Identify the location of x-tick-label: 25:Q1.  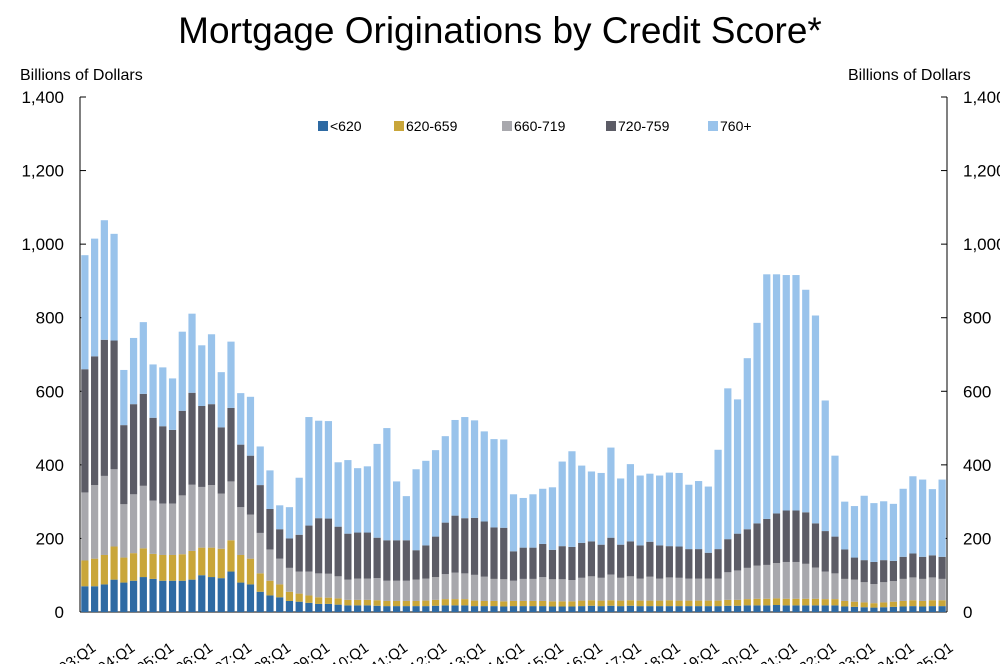
(934, 651).